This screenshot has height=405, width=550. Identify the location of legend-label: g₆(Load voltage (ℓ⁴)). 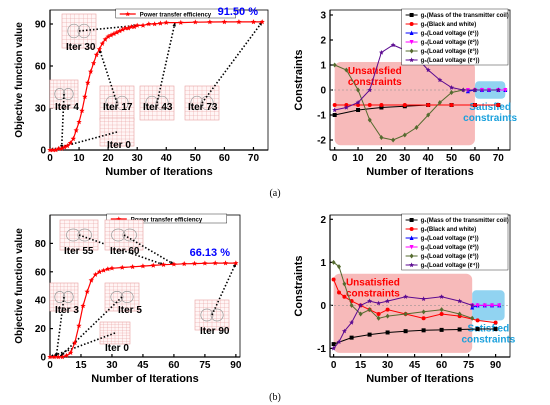
(450, 266).